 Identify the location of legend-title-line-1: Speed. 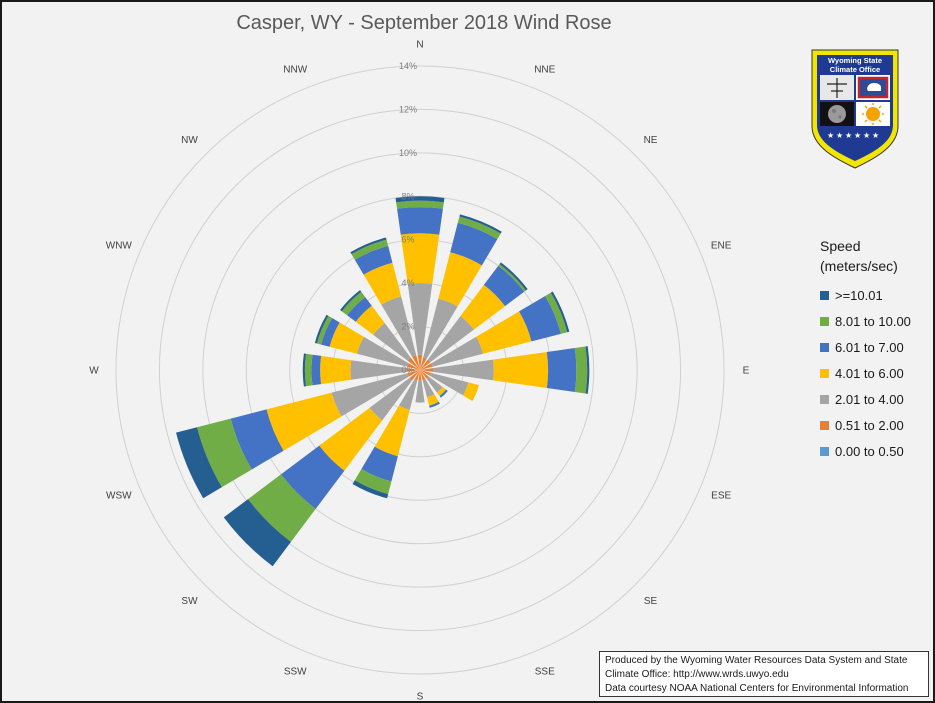
(840, 246).